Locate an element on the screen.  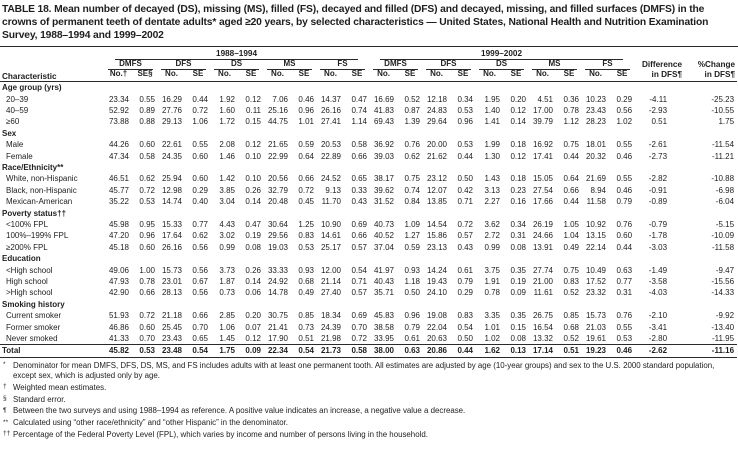
pct-change-value: -11.58 is located at coordinates (723, 247).